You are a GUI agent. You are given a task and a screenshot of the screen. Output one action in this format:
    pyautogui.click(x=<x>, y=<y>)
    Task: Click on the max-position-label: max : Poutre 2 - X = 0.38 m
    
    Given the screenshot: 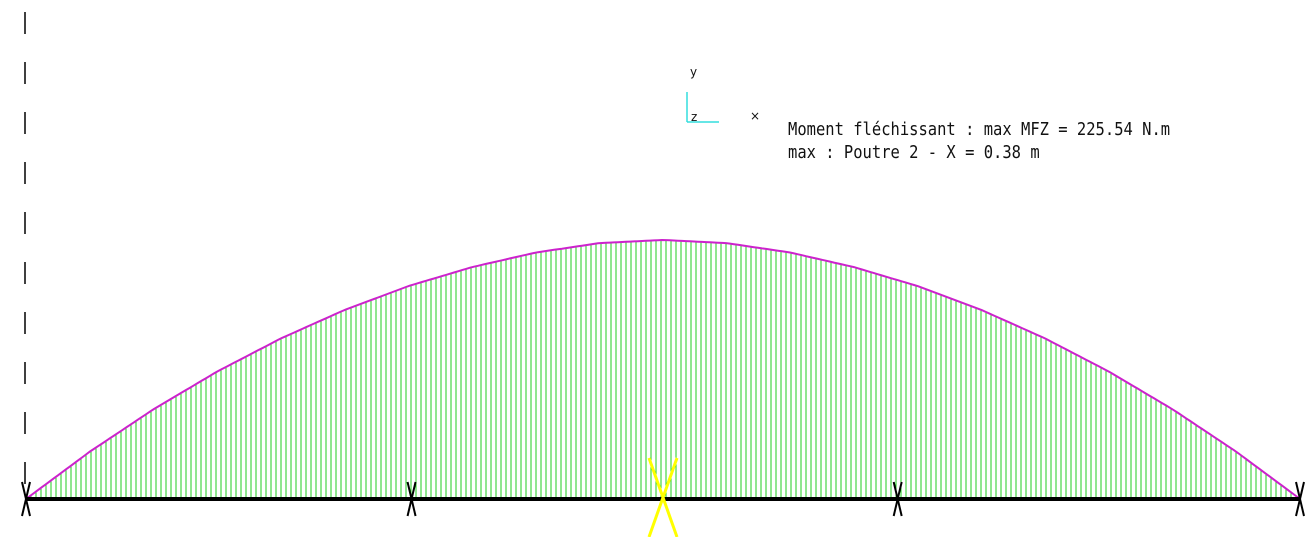 What is the action you would take?
    pyautogui.click(x=914, y=152)
    